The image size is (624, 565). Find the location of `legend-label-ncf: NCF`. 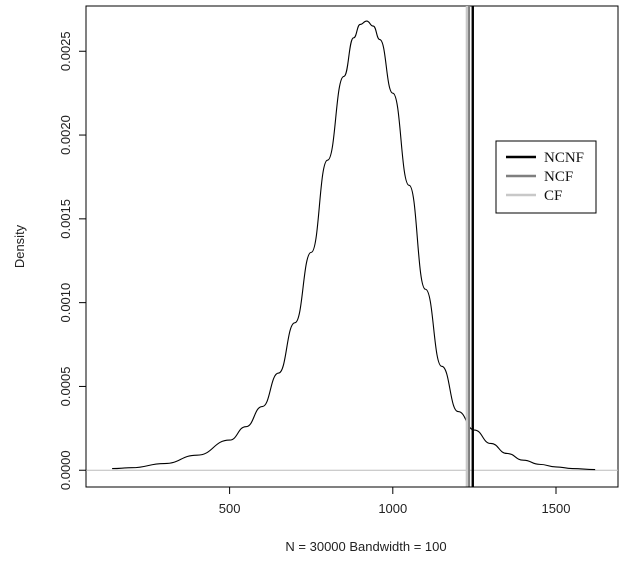

legend-label-ncf: NCF is located at coordinates (558, 177).